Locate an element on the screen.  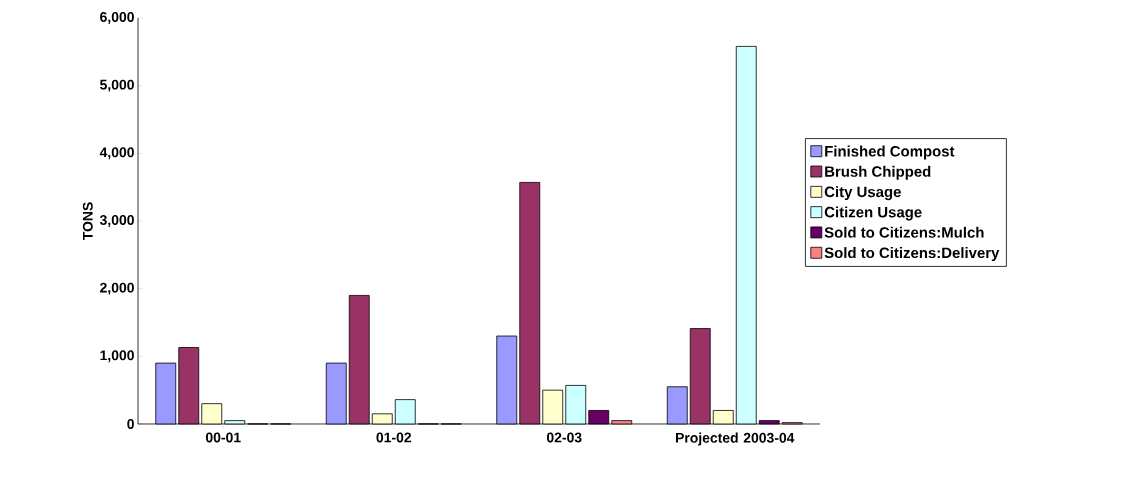
legend-label: Citizen Usage is located at coordinates (873, 213).